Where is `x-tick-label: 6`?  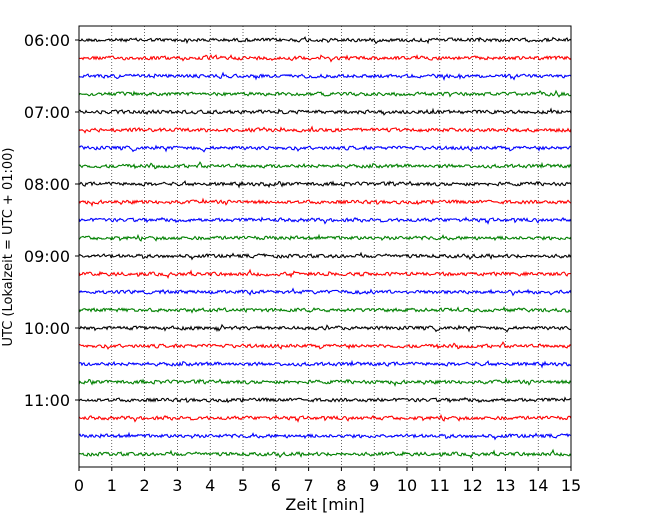 x-tick-label: 6 is located at coordinates (276, 485).